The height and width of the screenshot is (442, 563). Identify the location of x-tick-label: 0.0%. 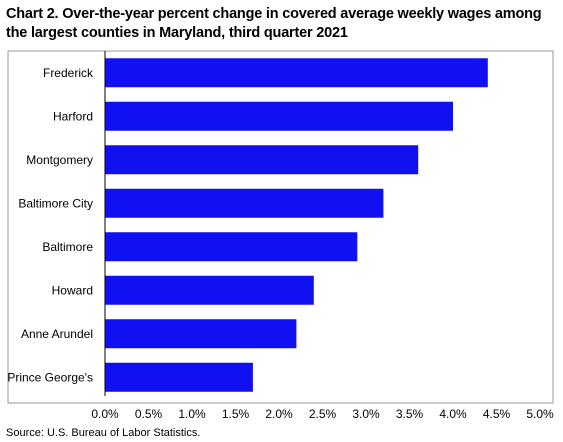
(105, 414).